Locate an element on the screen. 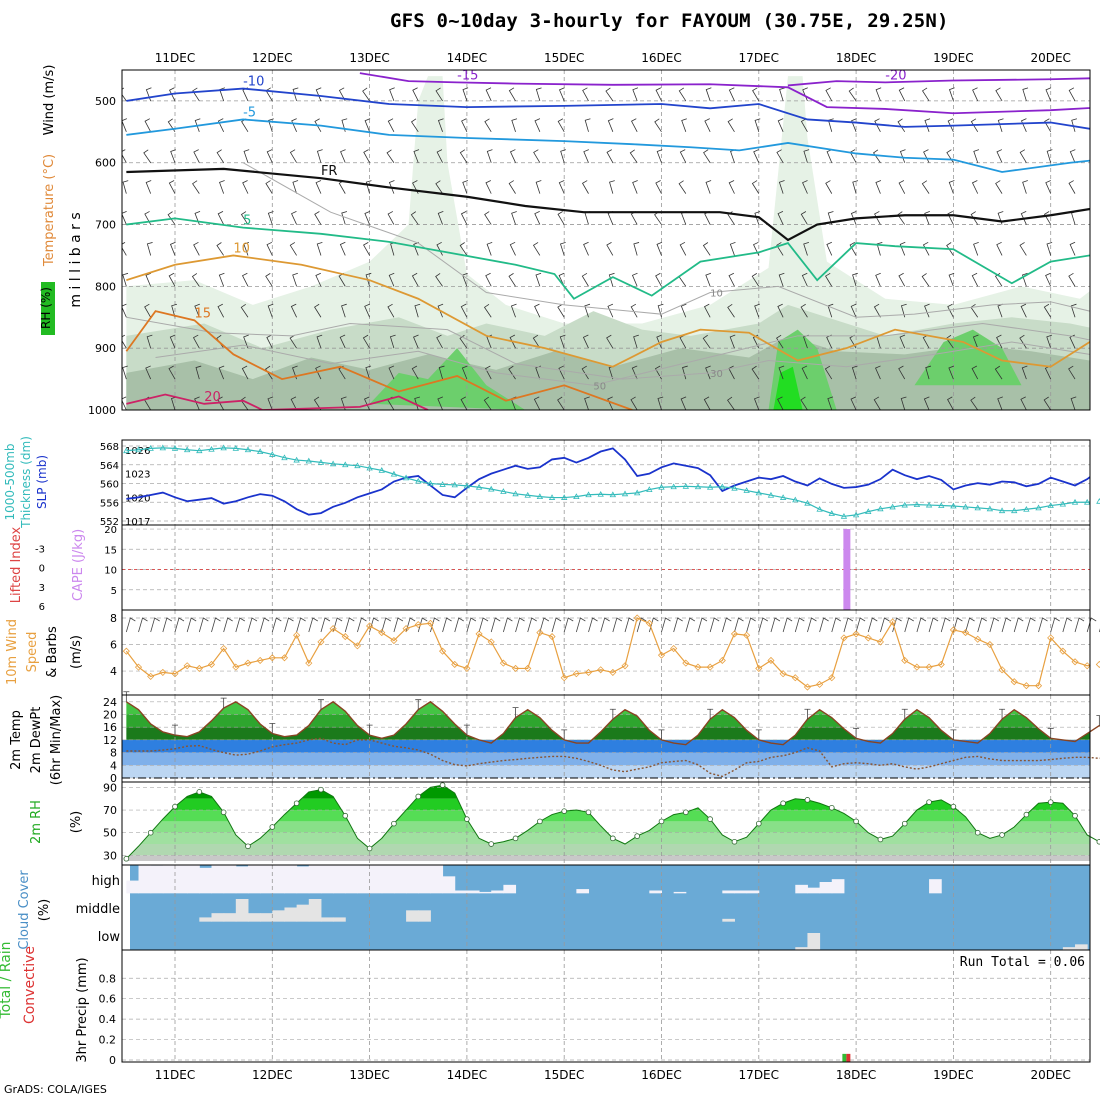 The width and height of the screenshot is (1100, 1100). rh-contour-label: 10 is located at coordinates (716, 294).